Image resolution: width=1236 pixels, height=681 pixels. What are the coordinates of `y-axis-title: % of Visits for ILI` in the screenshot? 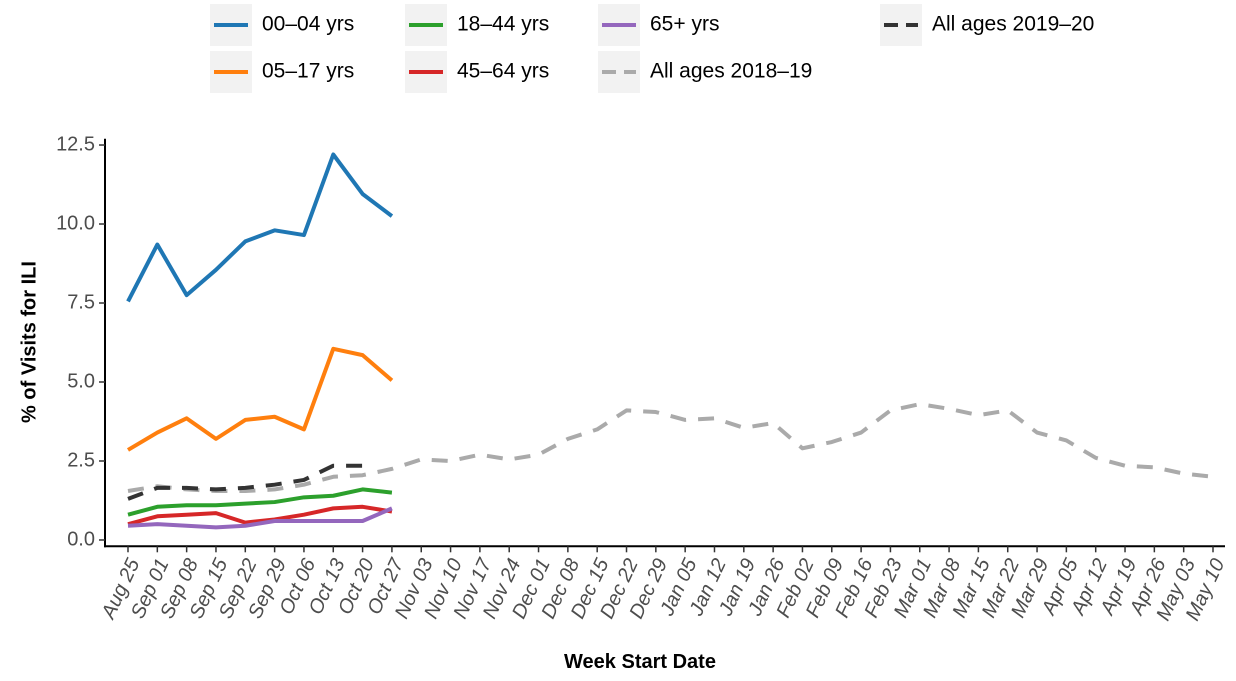 It's located at (29, 342).